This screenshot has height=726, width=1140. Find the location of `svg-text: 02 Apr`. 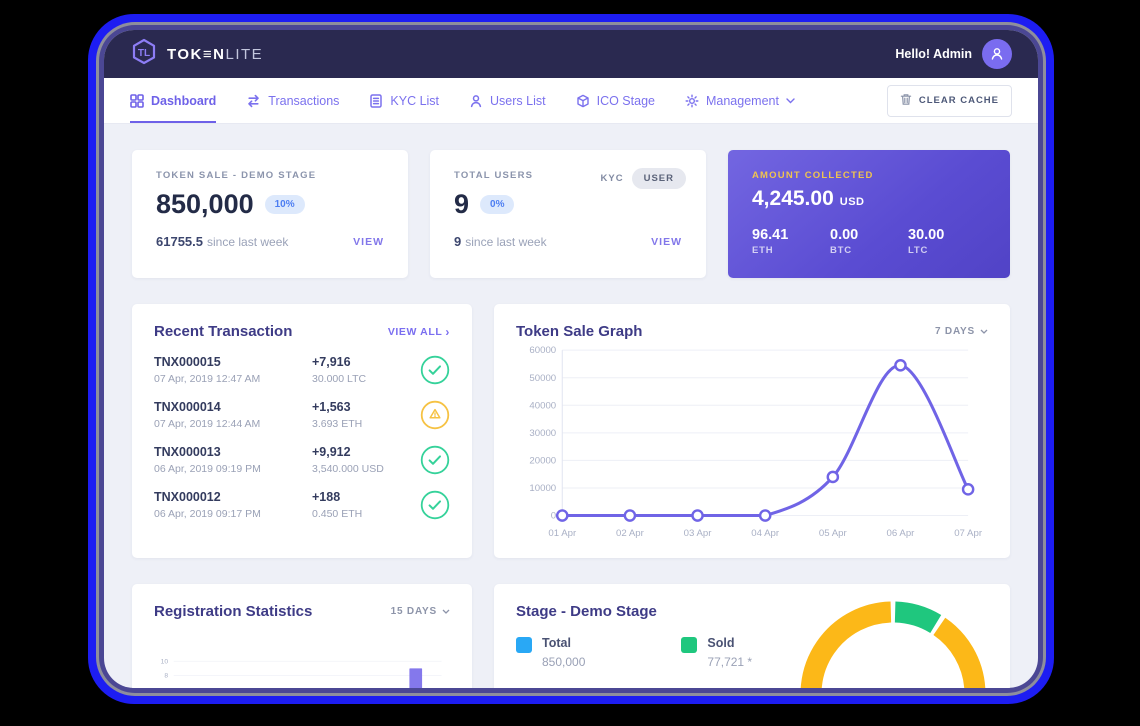

svg-text: 02 Apr is located at coordinates (630, 533).